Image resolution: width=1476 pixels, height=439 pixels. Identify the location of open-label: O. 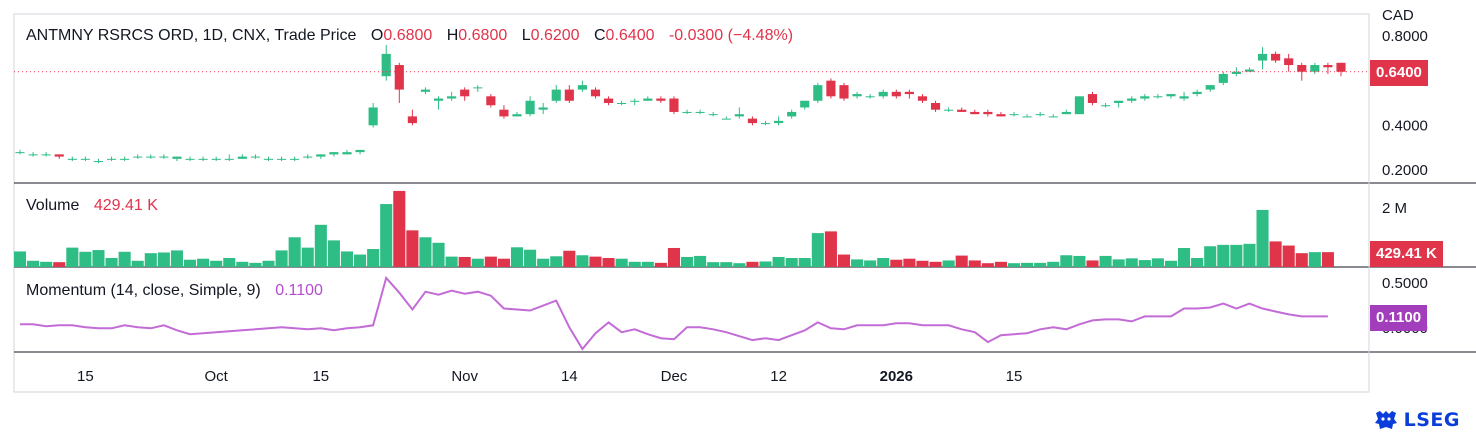
(377, 35).